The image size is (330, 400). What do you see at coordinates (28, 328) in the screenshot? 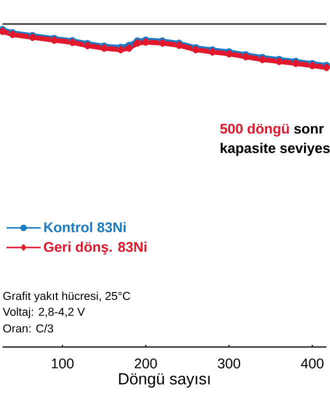
I see `annotation: Oran: C/3` at bounding box center [28, 328].